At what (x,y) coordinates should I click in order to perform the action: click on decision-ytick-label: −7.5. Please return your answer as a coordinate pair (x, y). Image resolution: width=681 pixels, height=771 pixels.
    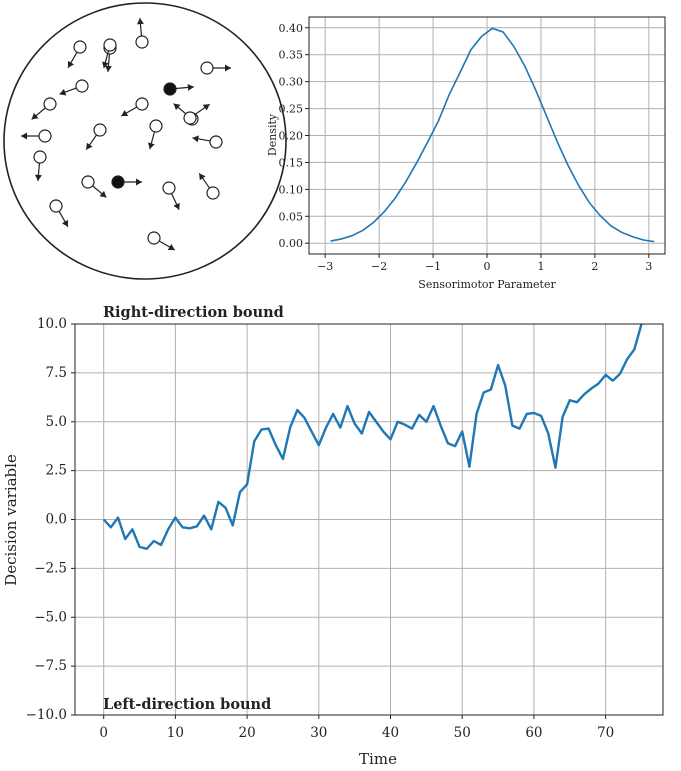
    Looking at the image, I should click on (50, 666).